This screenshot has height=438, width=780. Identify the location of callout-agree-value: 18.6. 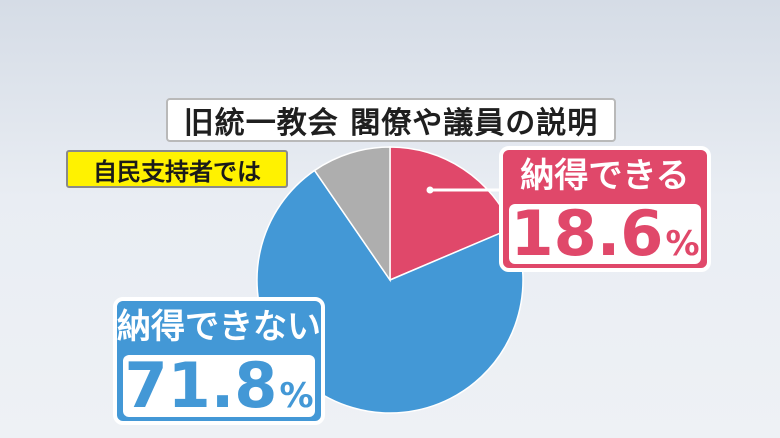
(587, 233).